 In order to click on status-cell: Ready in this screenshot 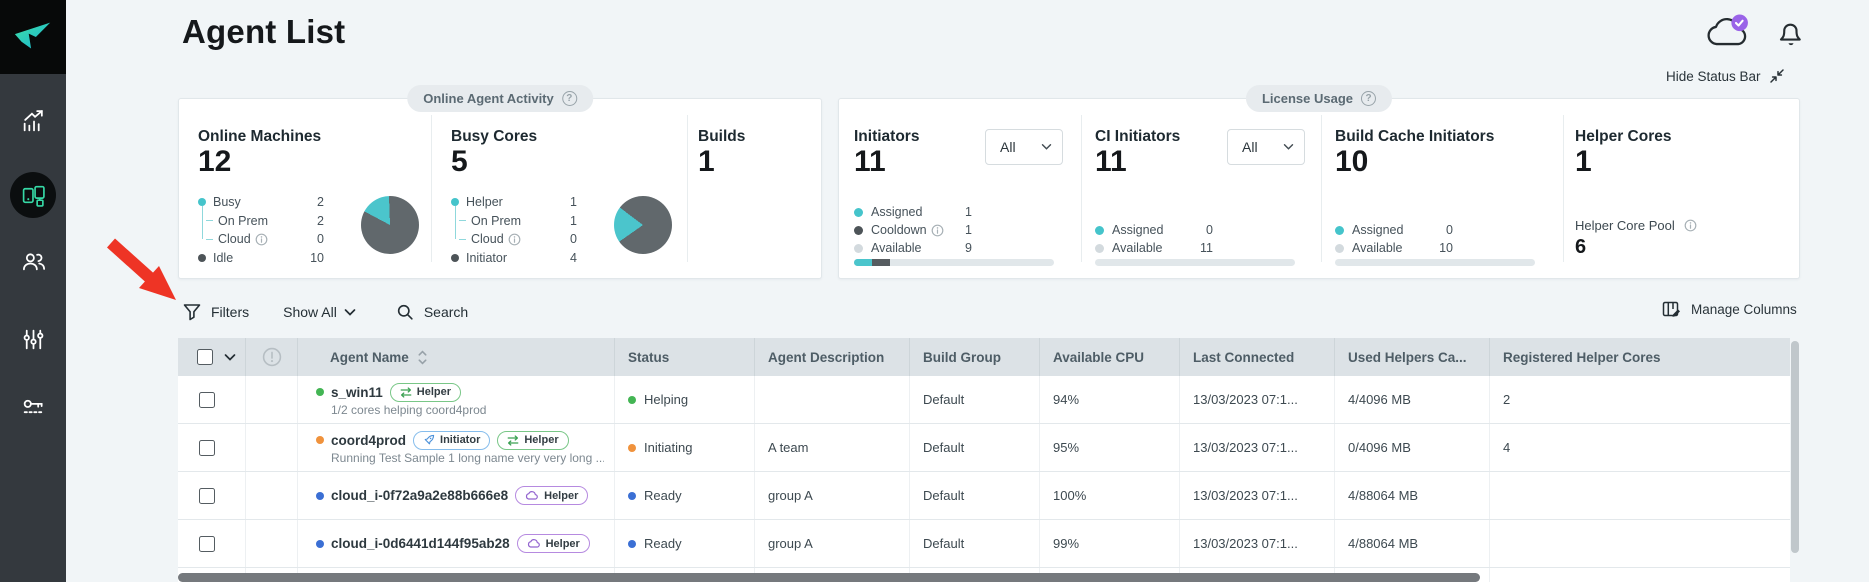, I will do `click(685, 495)`.